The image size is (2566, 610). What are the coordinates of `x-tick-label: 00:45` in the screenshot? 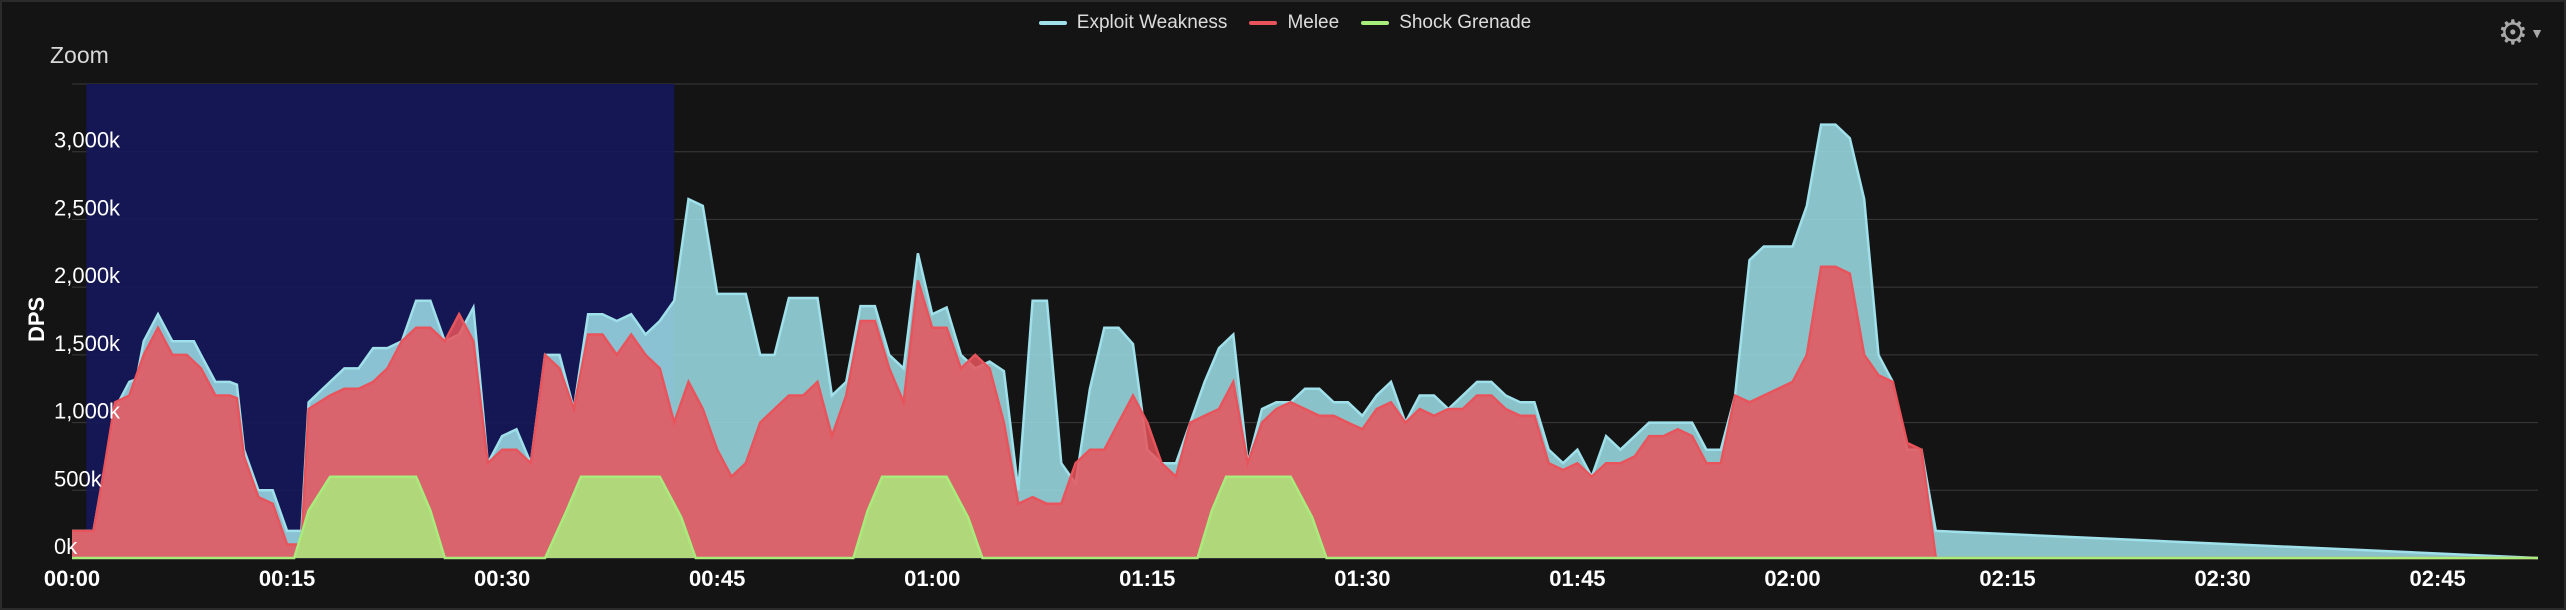 It's located at (717, 578).